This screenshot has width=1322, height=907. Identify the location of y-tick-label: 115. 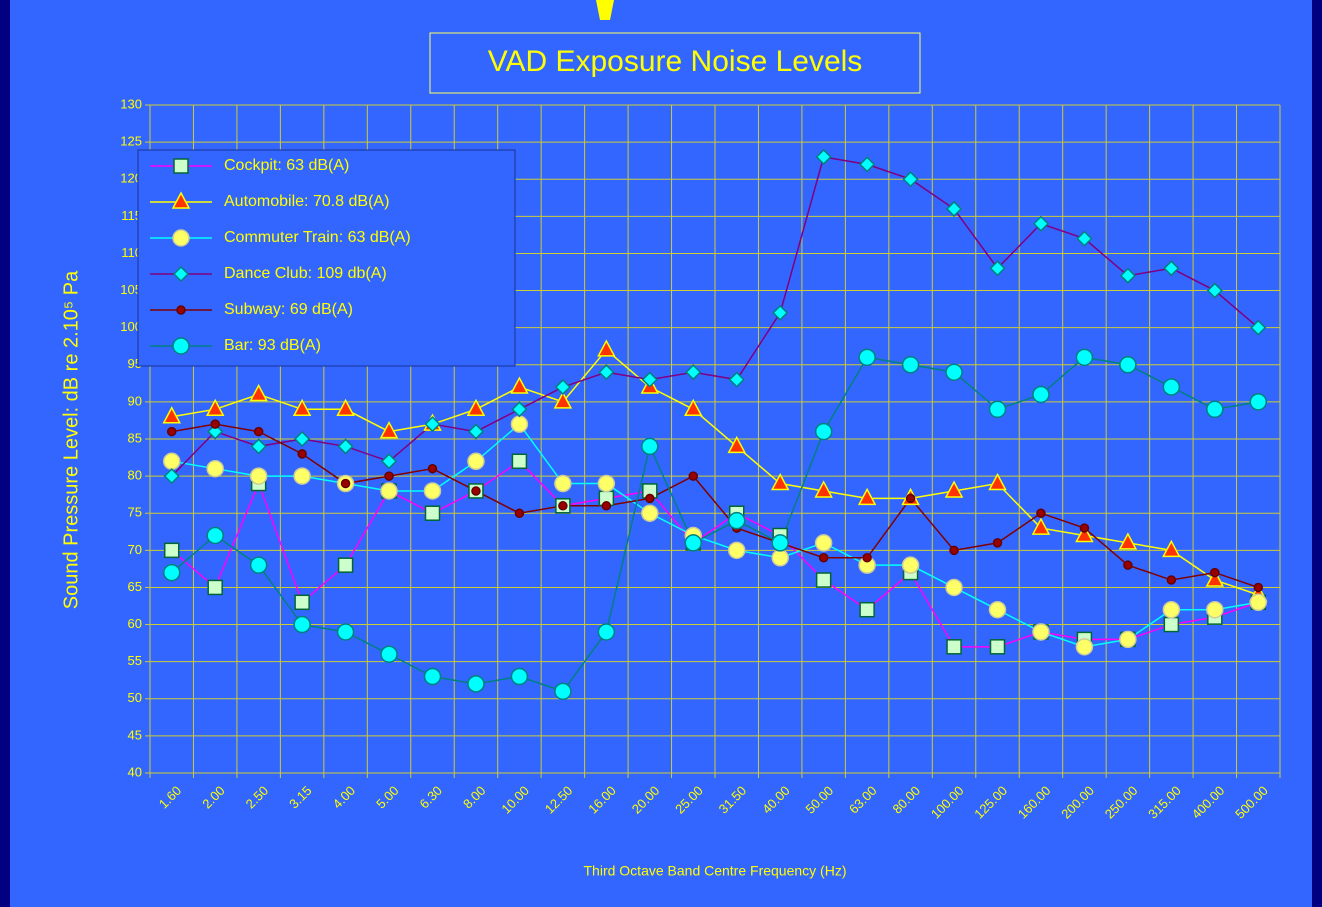
(131, 215).